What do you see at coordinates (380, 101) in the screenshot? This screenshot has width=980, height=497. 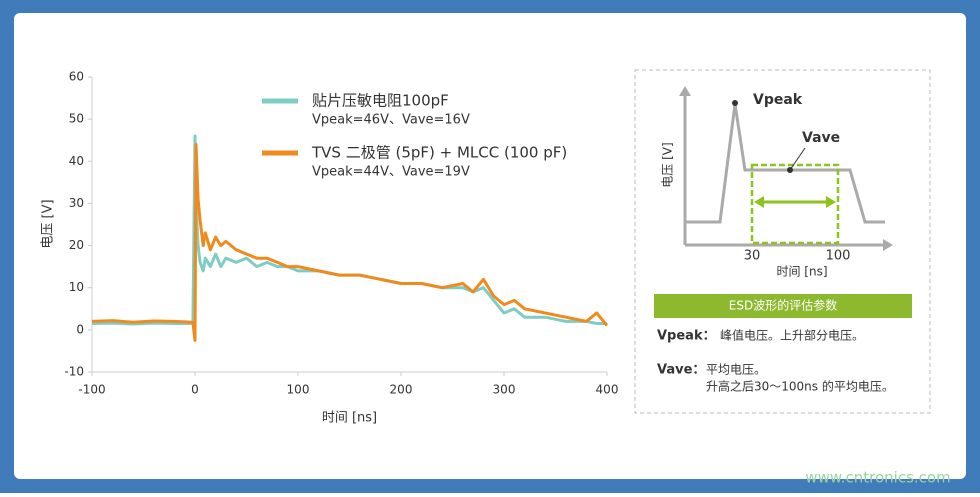 I see `legend-label: 贴片压敏电阻100pF` at bounding box center [380, 101].